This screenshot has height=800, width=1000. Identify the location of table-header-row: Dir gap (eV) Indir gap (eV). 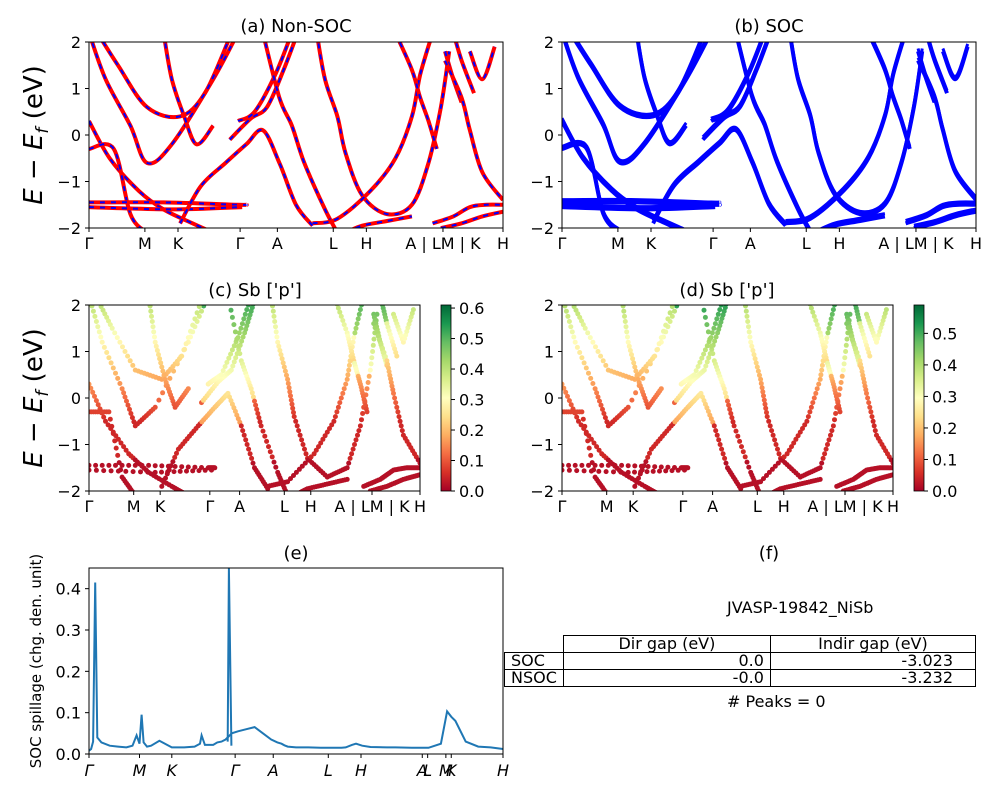
(740, 644).